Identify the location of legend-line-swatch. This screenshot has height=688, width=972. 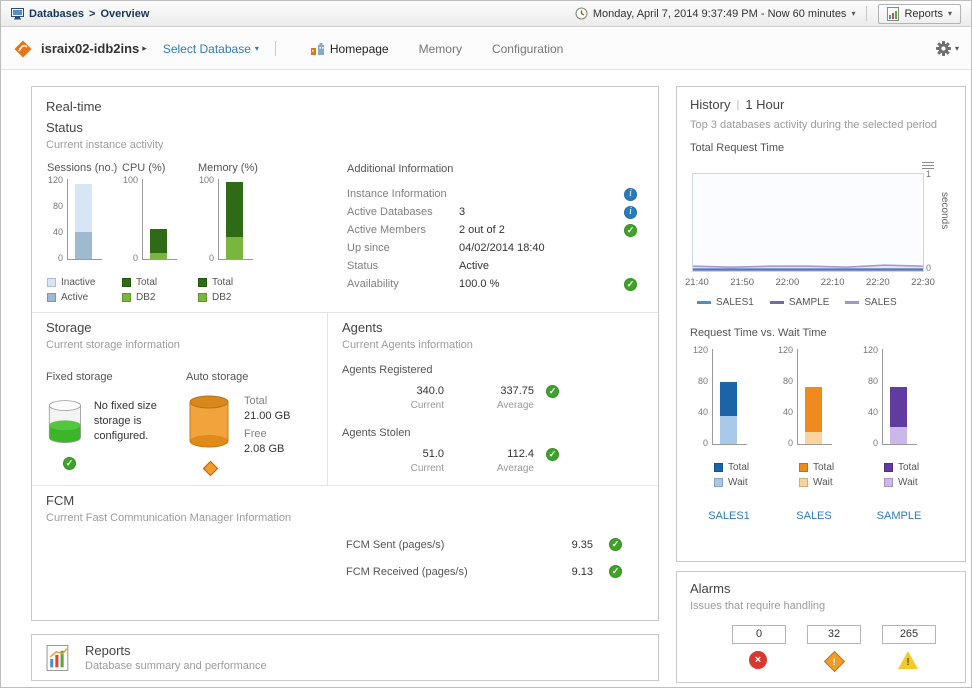
(704, 302).